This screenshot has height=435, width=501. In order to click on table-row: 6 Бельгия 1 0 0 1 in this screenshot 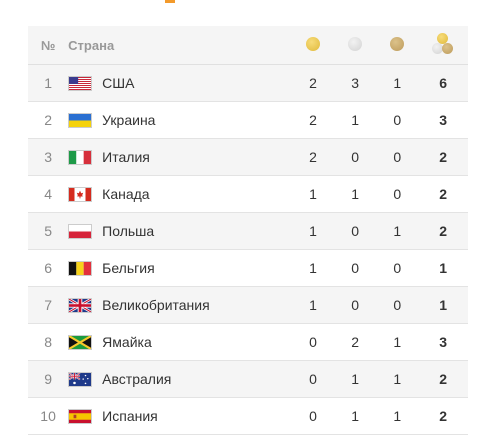, I will do `click(248, 268)`.